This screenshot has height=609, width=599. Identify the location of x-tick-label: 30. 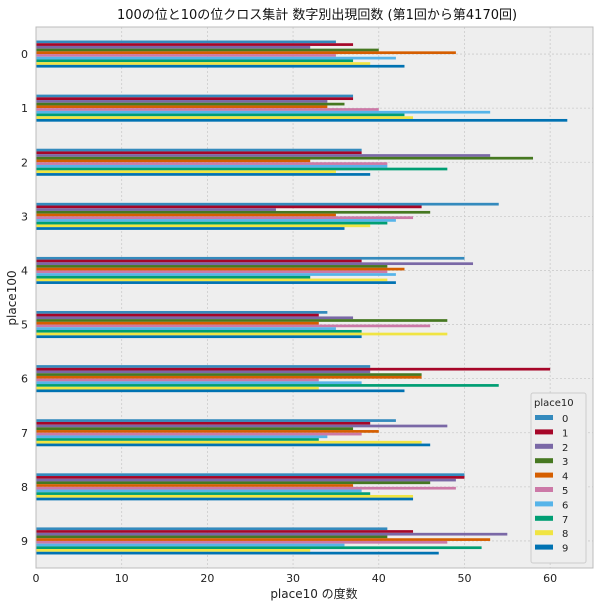
(293, 578).